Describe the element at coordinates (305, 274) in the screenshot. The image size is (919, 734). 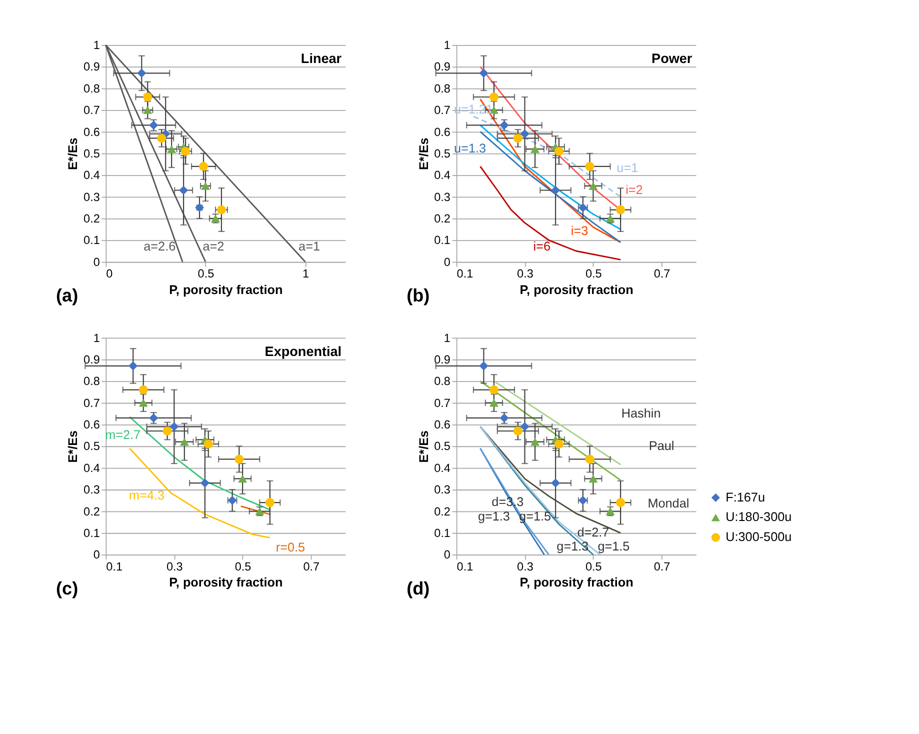
I see `x-tick-label: 1` at that location.